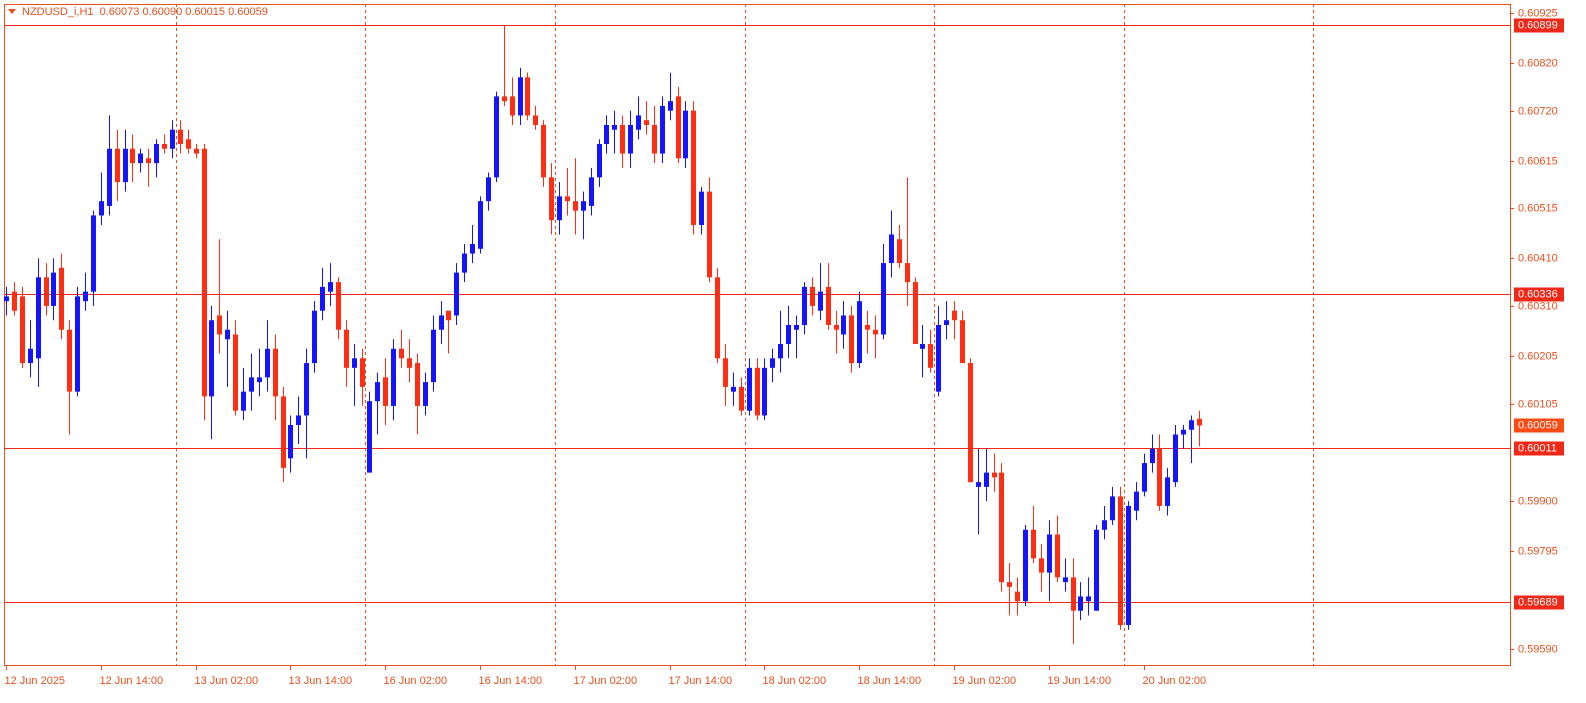 The height and width of the screenshot is (703, 1586). I want to click on x-tick-label: 16 Jun 14:00, so click(511, 681).